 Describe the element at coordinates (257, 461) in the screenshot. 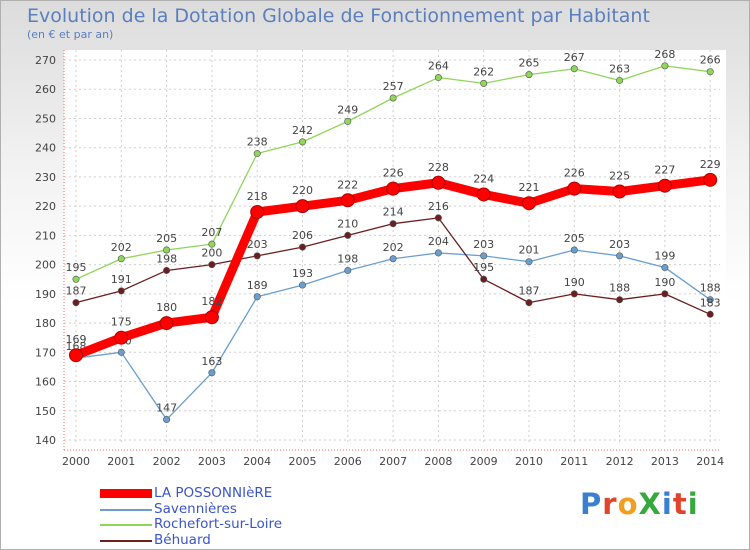

I see `x-tick-label: 2004` at that location.